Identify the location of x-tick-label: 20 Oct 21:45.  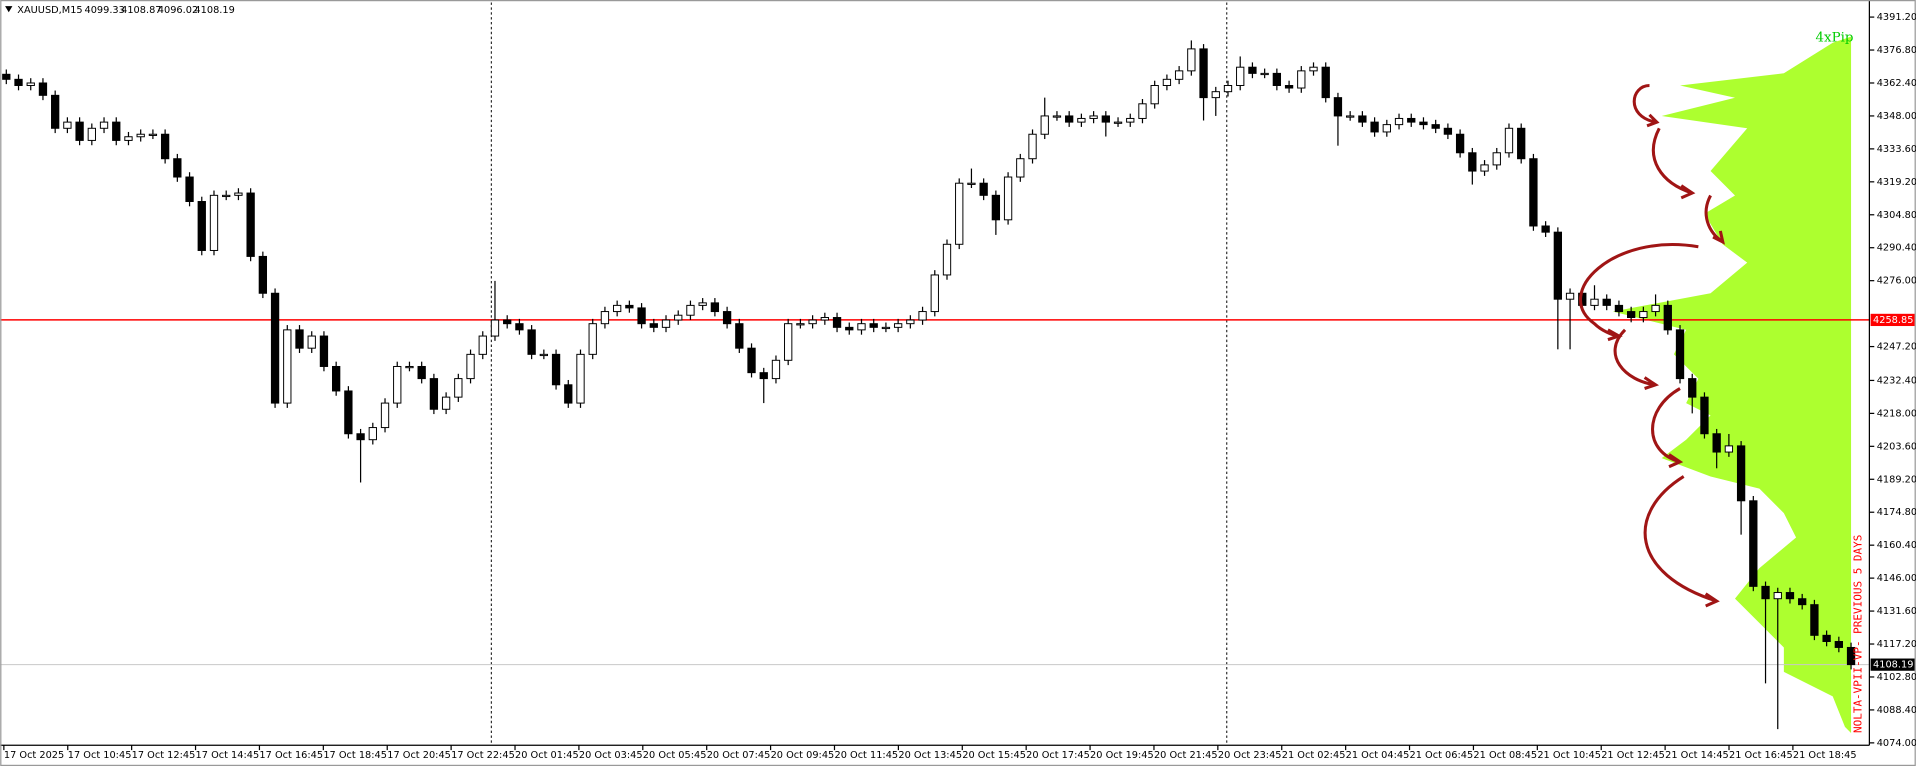
(1186, 755).